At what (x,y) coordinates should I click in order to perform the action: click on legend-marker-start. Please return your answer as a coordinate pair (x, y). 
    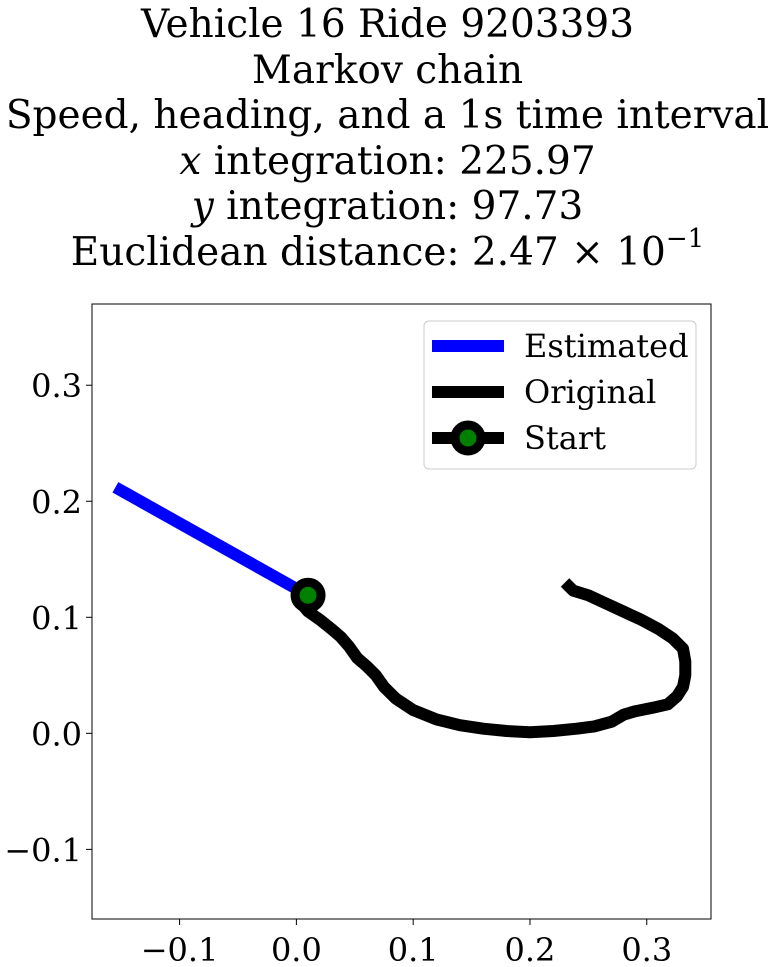
    Looking at the image, I should click on (468, 438).